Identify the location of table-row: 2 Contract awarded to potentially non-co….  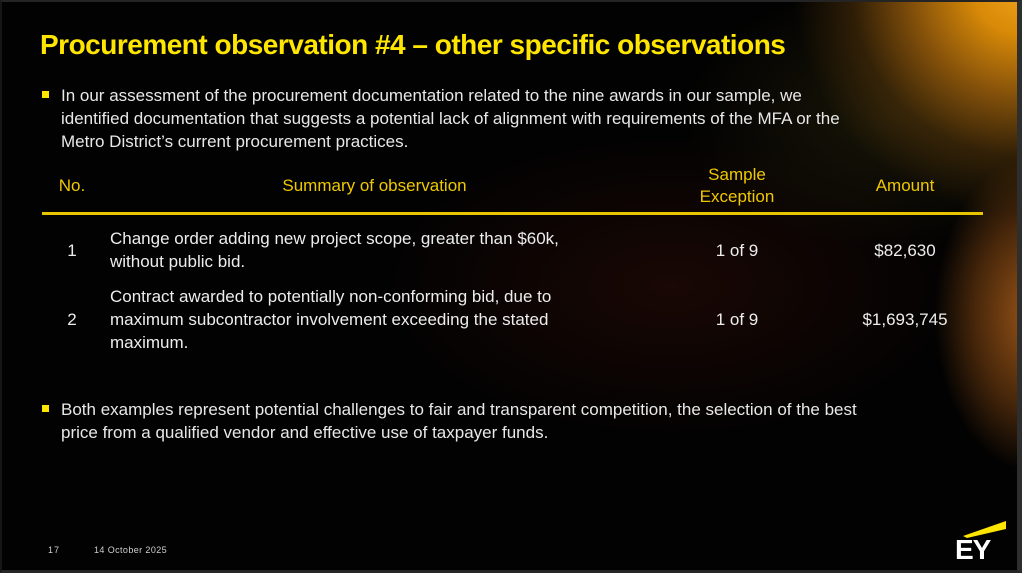
(512, 319).